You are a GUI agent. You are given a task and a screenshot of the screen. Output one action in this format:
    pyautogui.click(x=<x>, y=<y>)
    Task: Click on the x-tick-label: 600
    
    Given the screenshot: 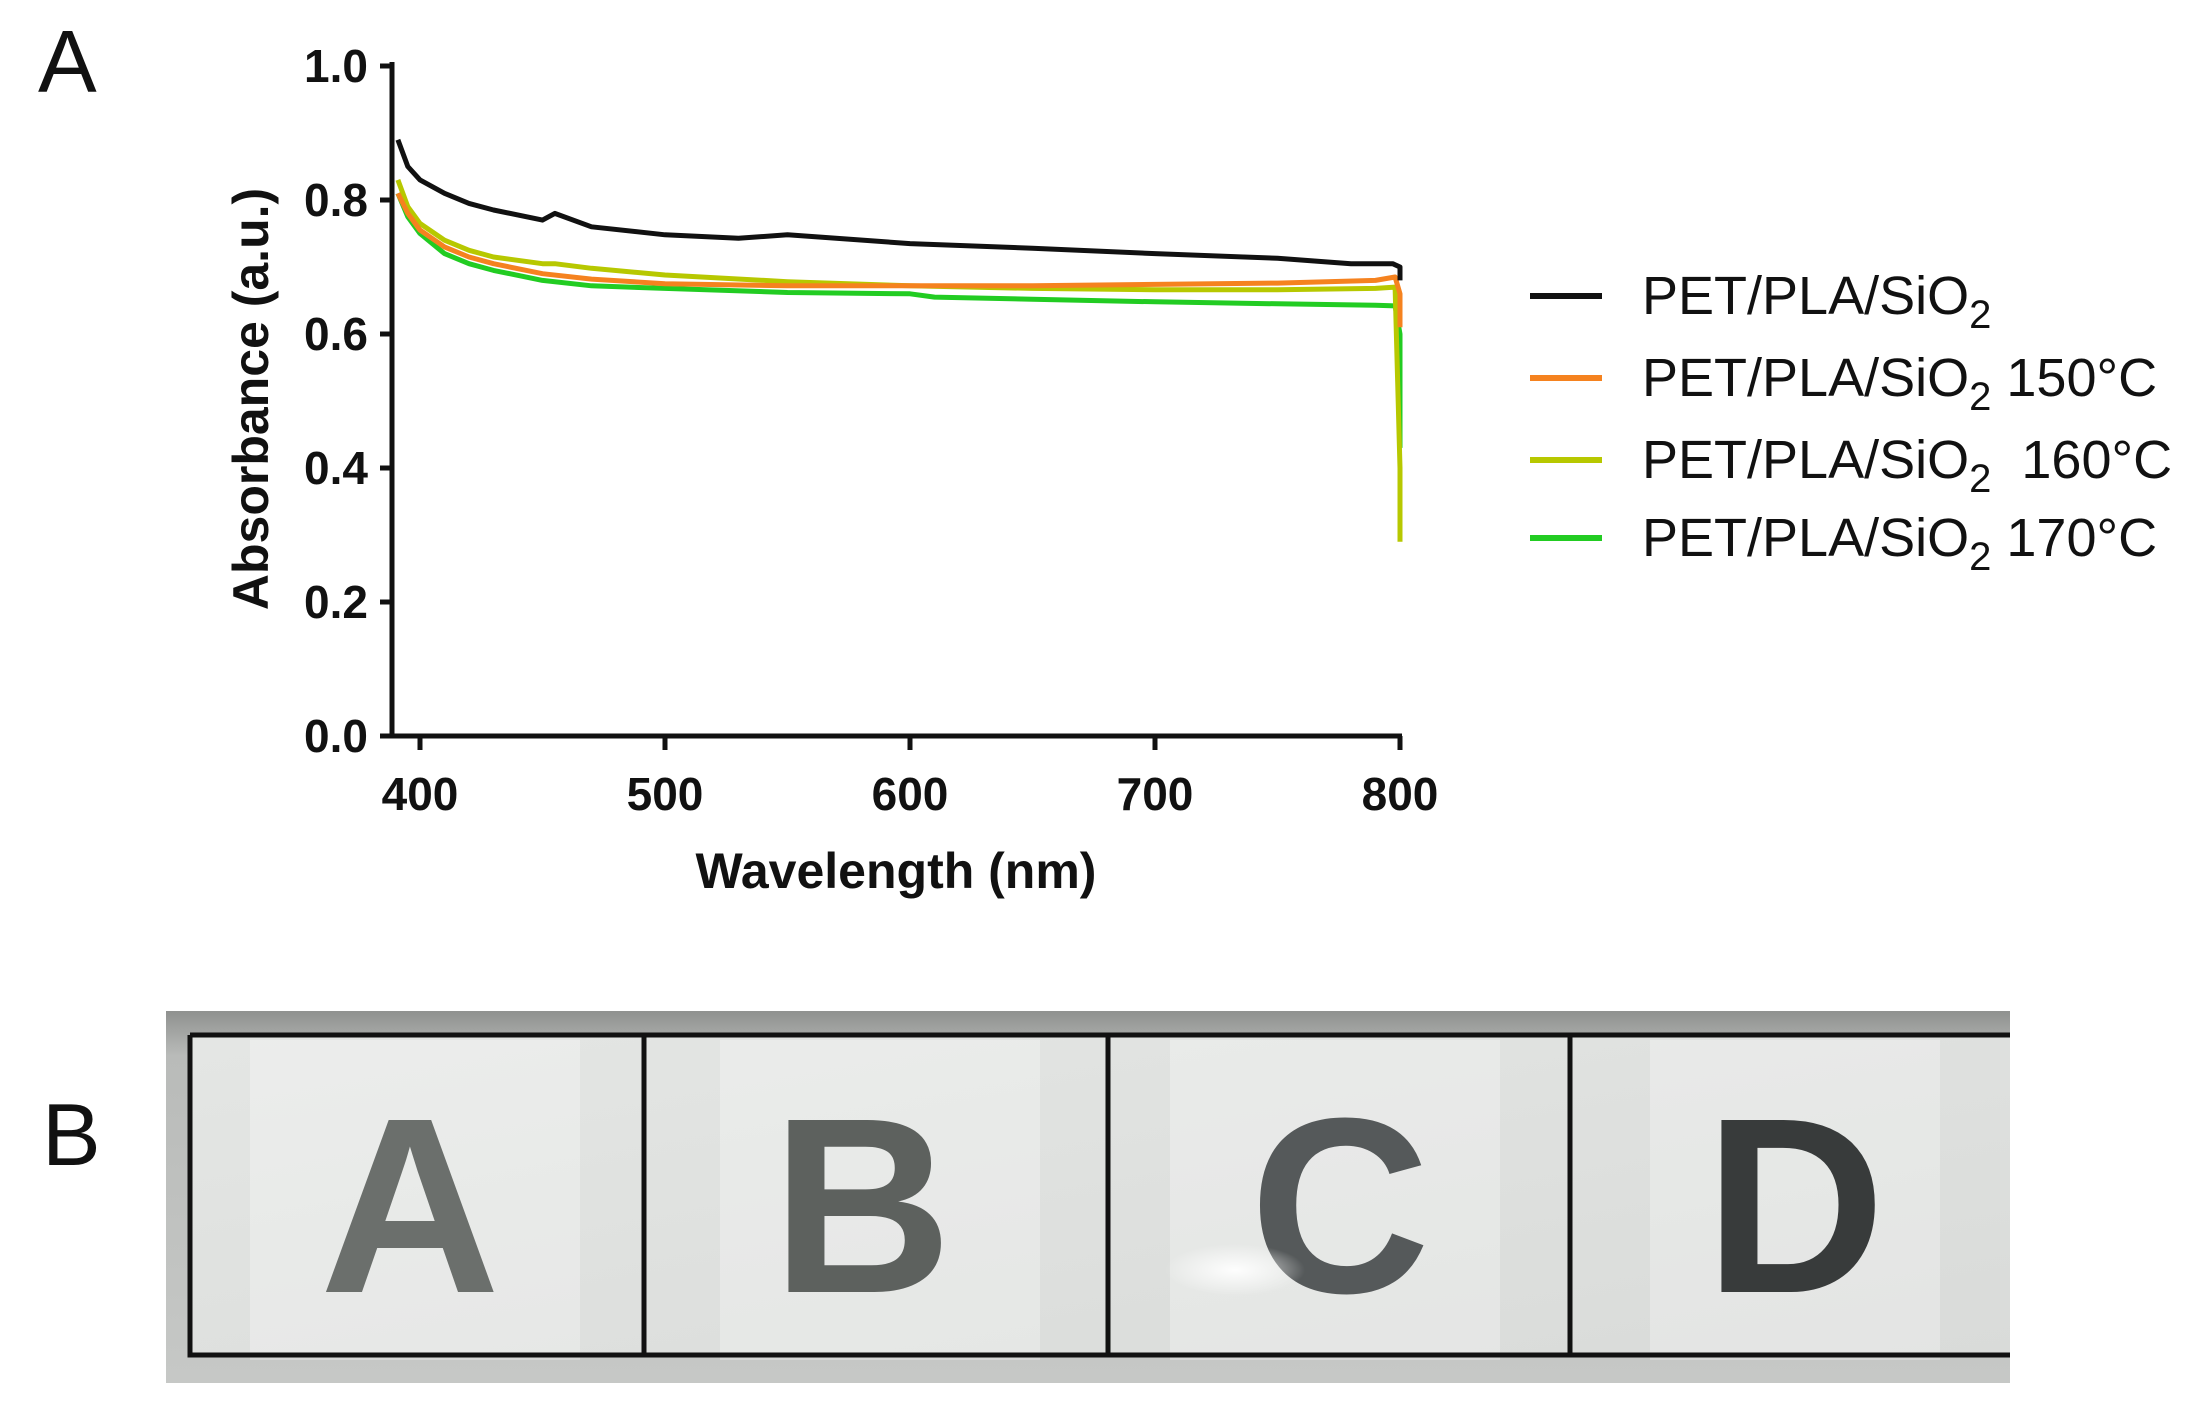 What is the action you would take?
    pyautogui.click(x=910, y=794)
    